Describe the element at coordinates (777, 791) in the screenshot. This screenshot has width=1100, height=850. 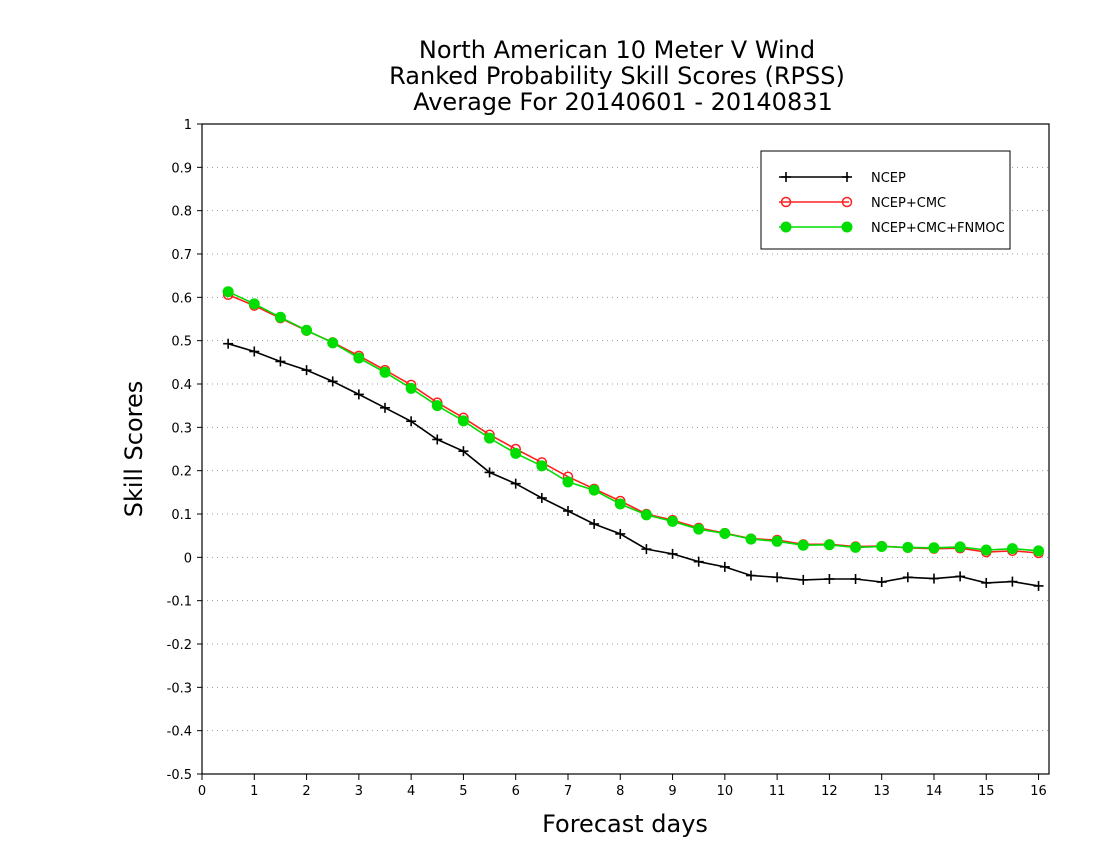
I see `x-tick-label: 11` at that location.